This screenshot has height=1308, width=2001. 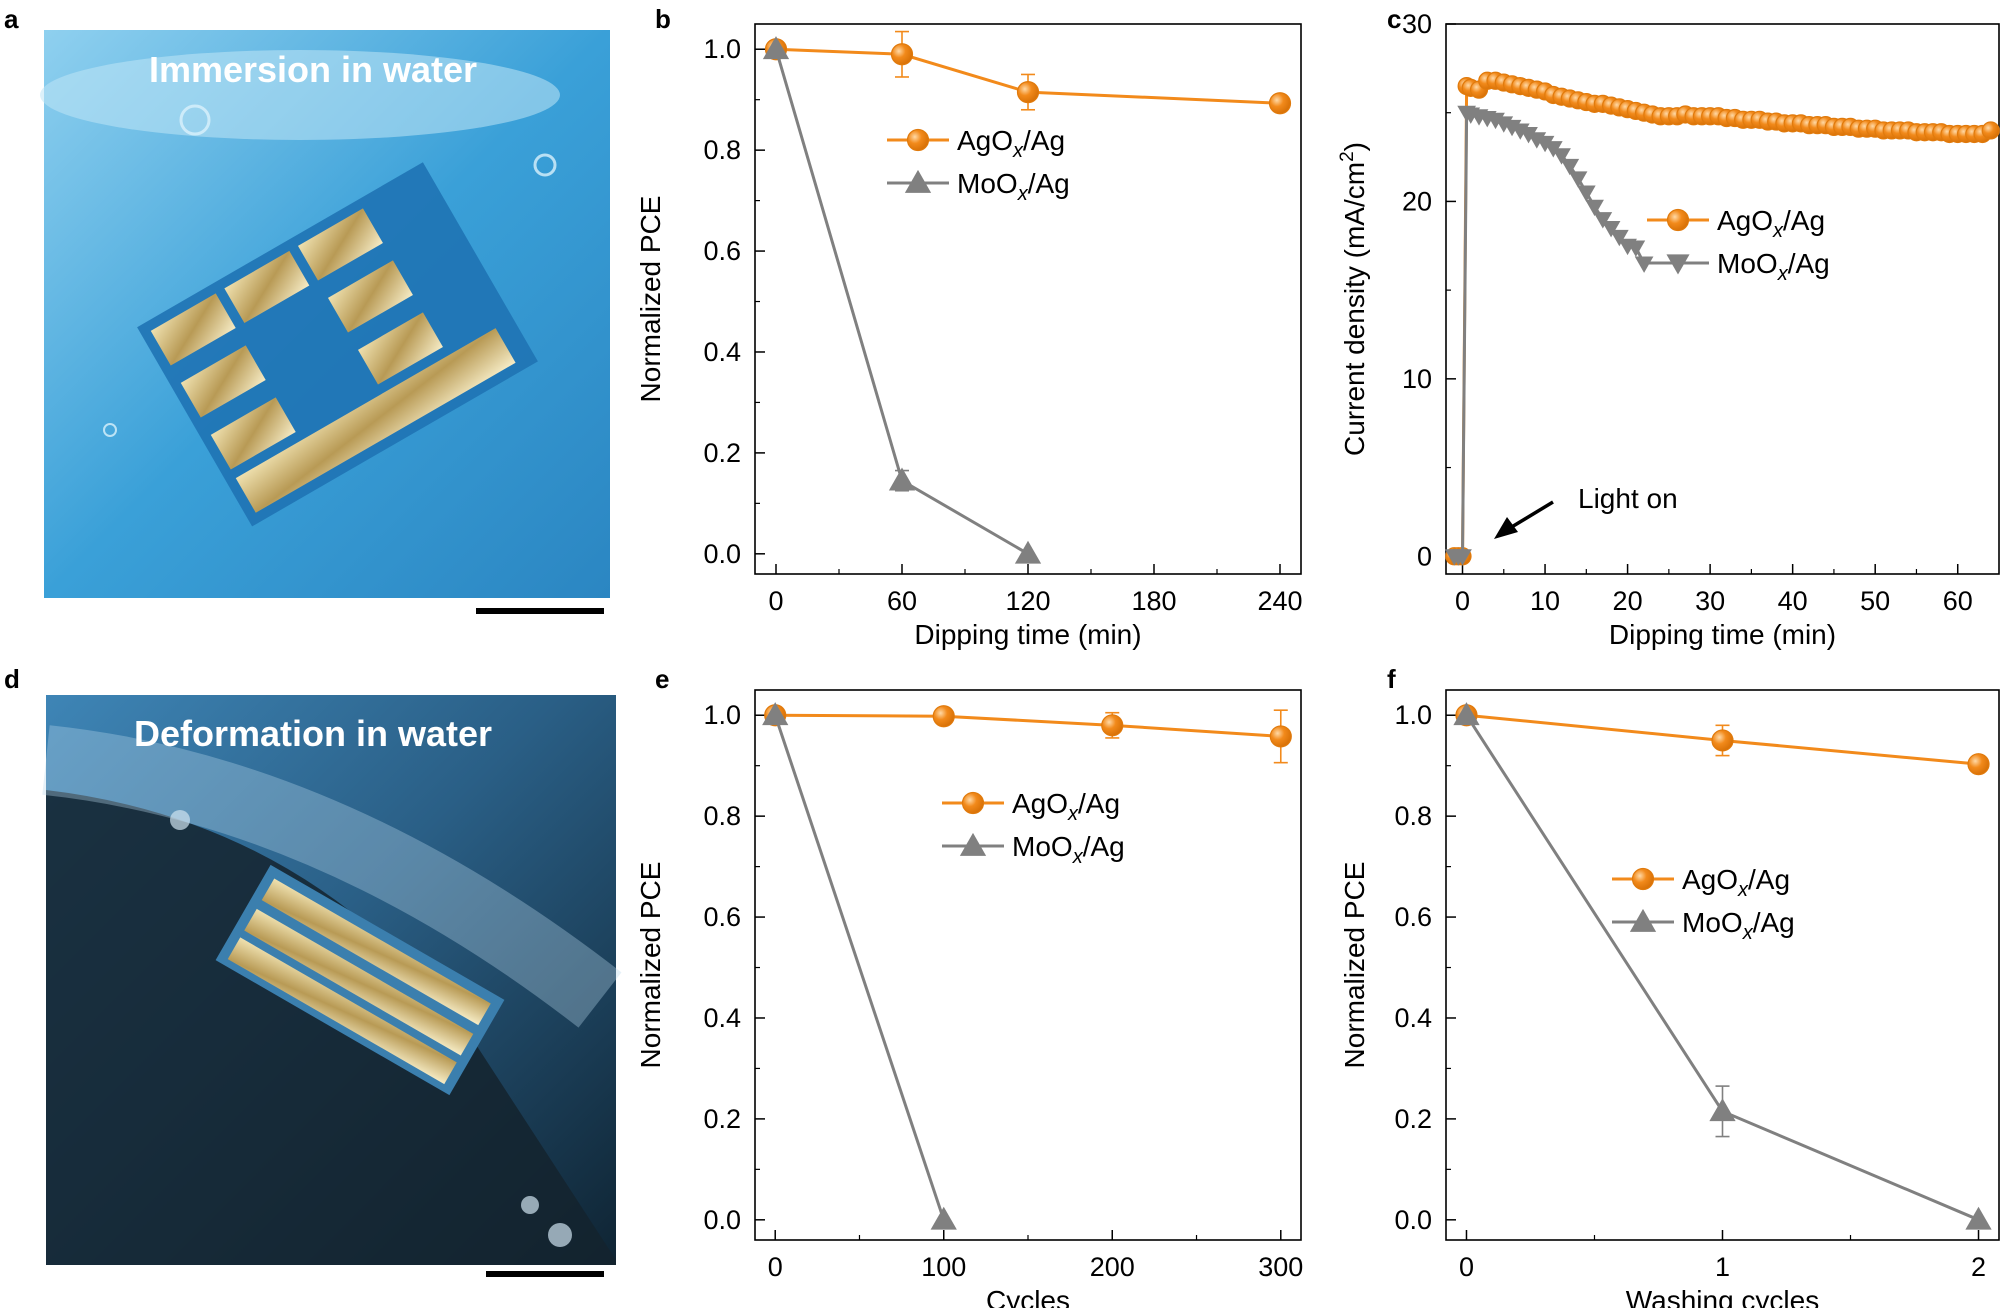 What do you see at coordinates (300, 95) in the screenshot?
I see `water-surface` at bounding box center [300, 95].